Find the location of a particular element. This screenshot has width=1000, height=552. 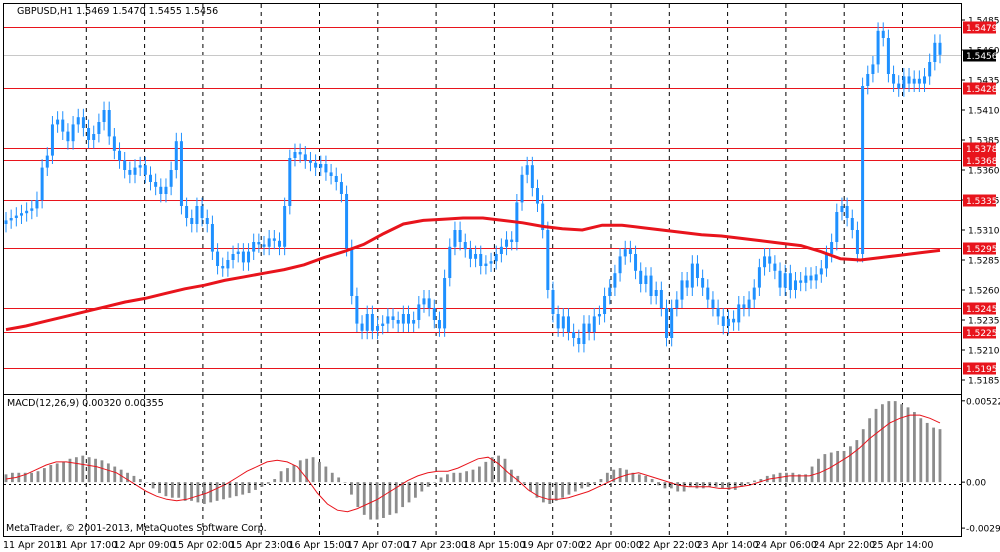

price-tick-label: 1.5310 is located at coordinates (984, 232).